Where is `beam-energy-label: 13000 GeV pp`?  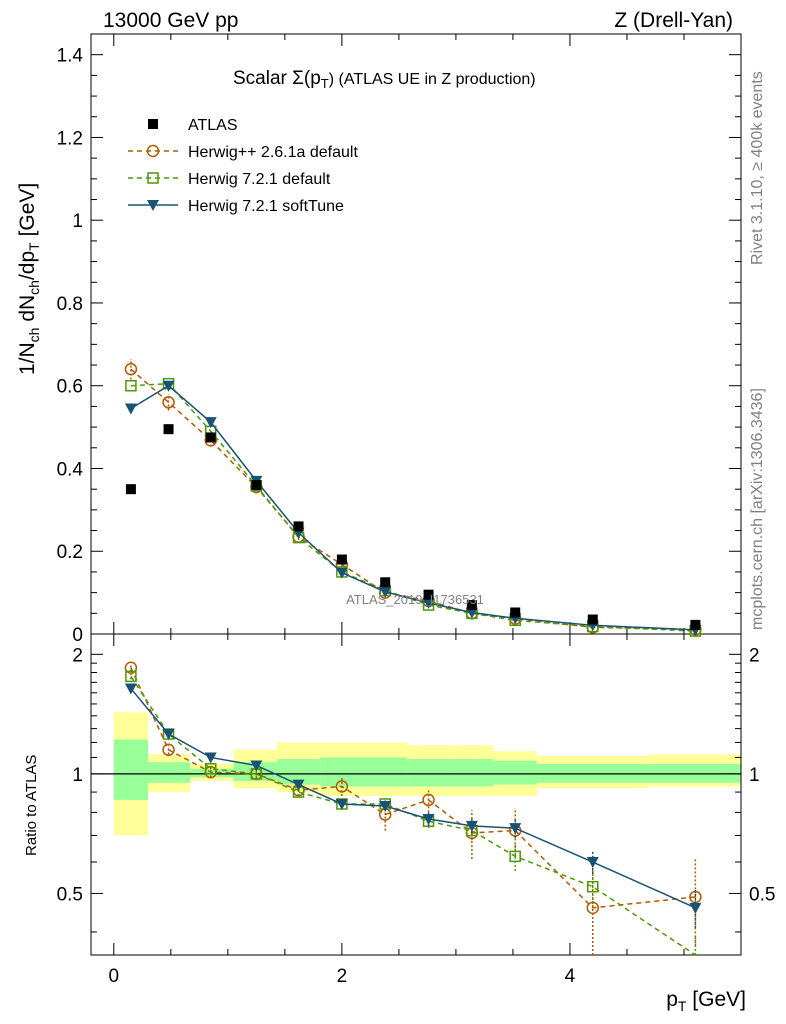 beam-energy-label: 13000 GeV pp is located at coordinates (170, 20).